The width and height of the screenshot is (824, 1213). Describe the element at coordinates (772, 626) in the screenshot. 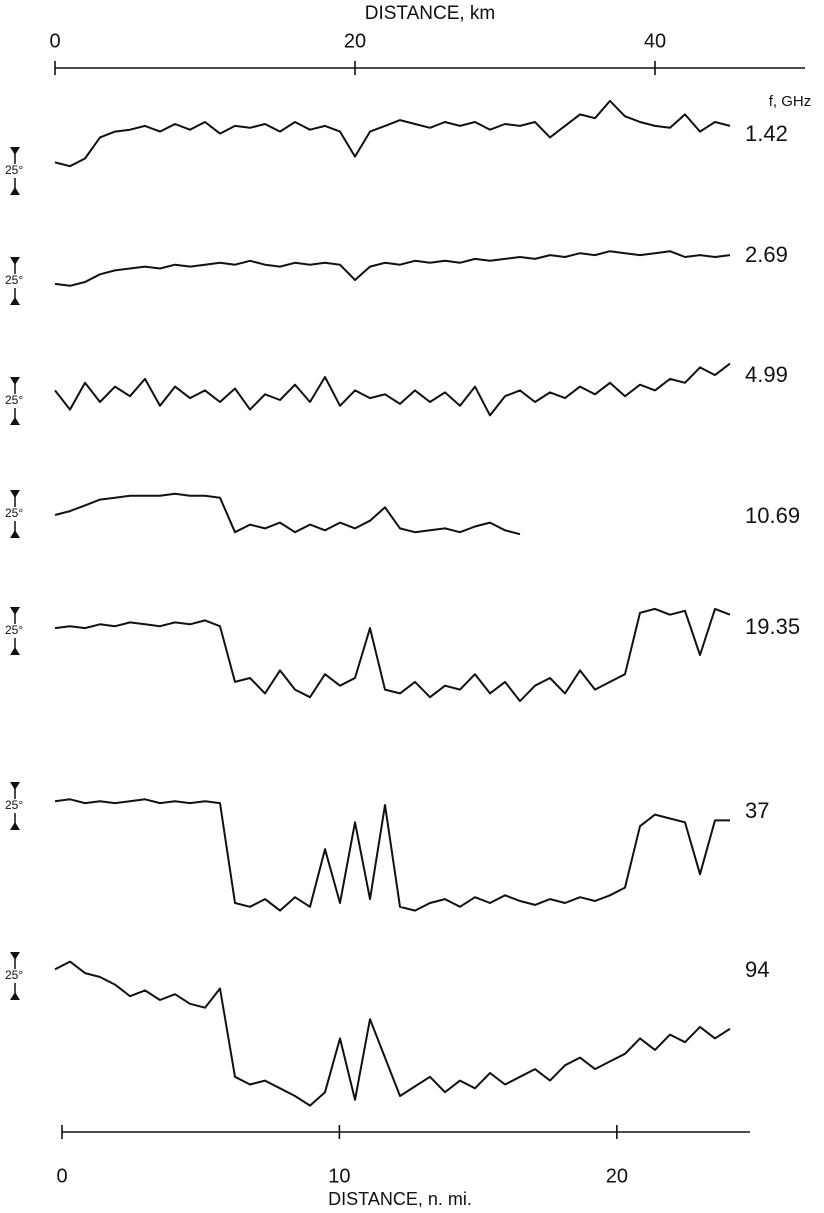

I see `series-label: 19.35` at that location.